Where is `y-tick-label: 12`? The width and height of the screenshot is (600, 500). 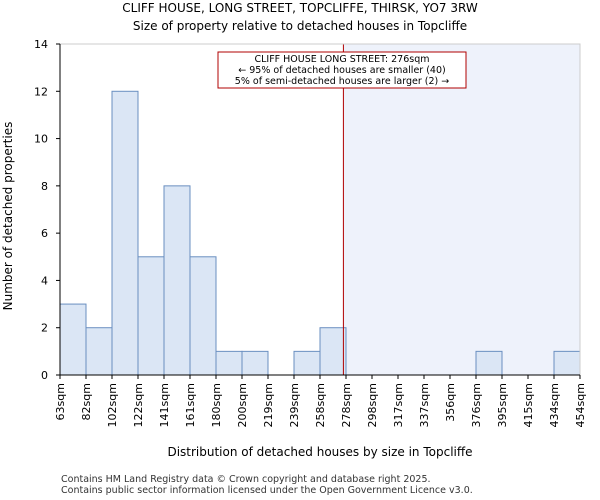
y-tick-label: 12 is located at coordinates (41, 91).